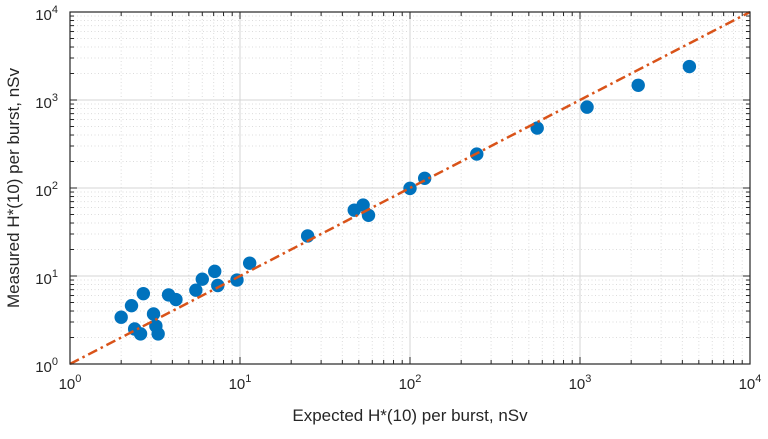  What do you see at coordinates (46, 102) in the screenshot?
I see `y-tick-label: 10³` at bounding box center [46, 102].